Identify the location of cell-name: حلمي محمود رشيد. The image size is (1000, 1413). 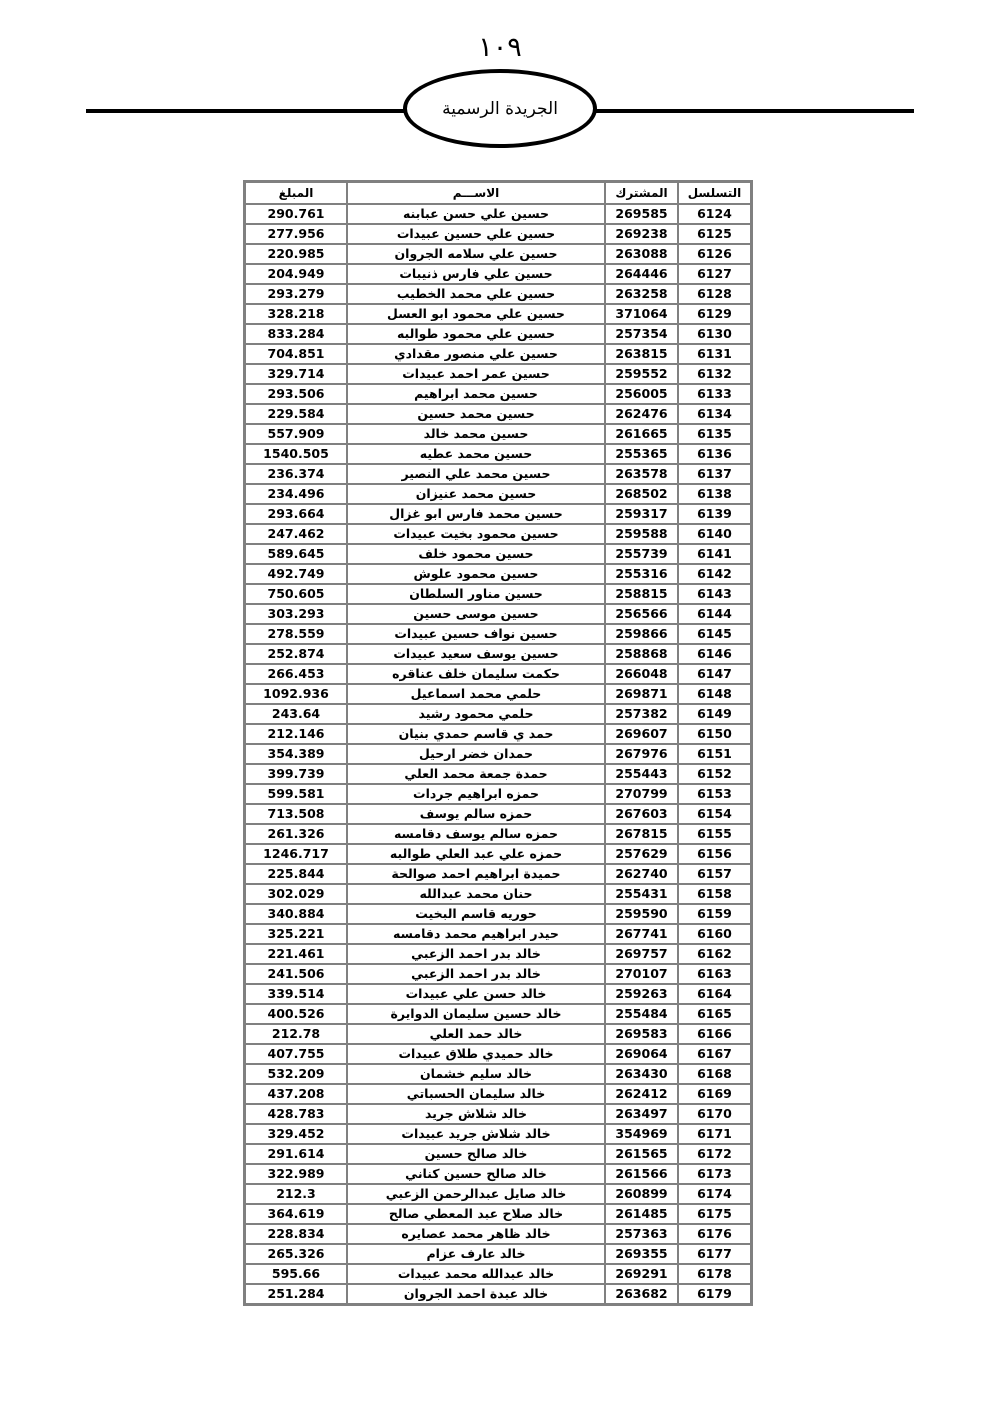
(476, 714).